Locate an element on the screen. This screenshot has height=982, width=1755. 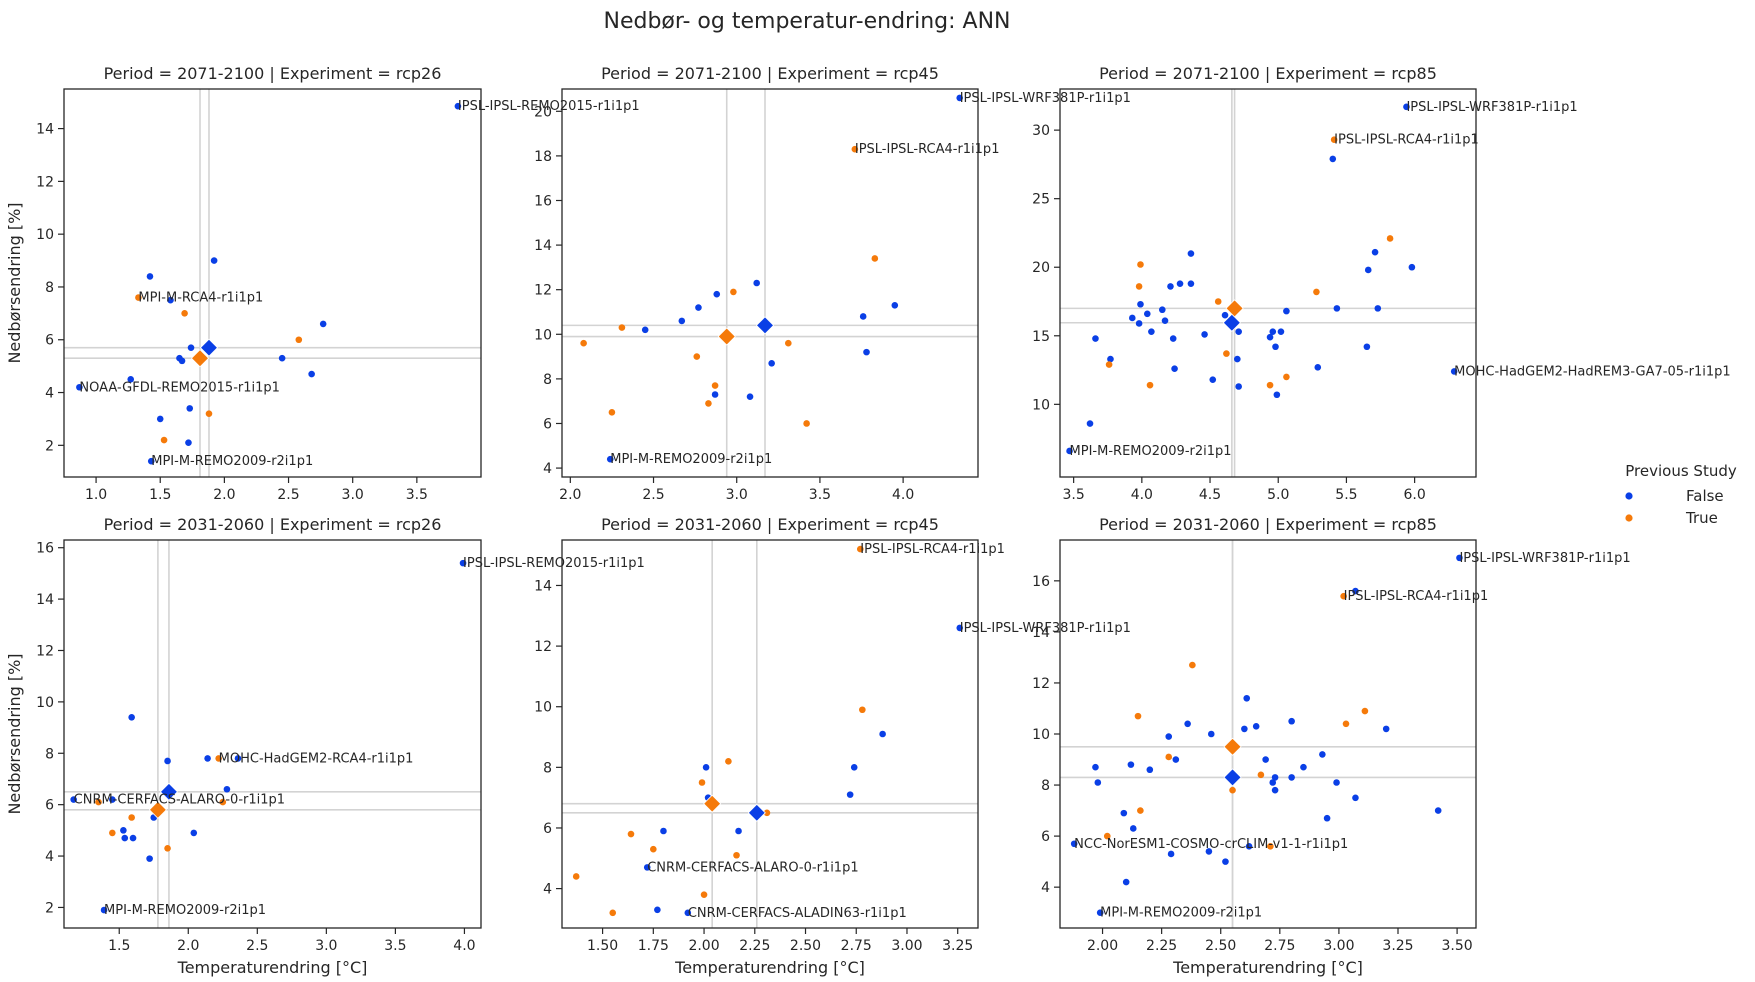
legend-label-true: True is located at coordinates (1701, 518).